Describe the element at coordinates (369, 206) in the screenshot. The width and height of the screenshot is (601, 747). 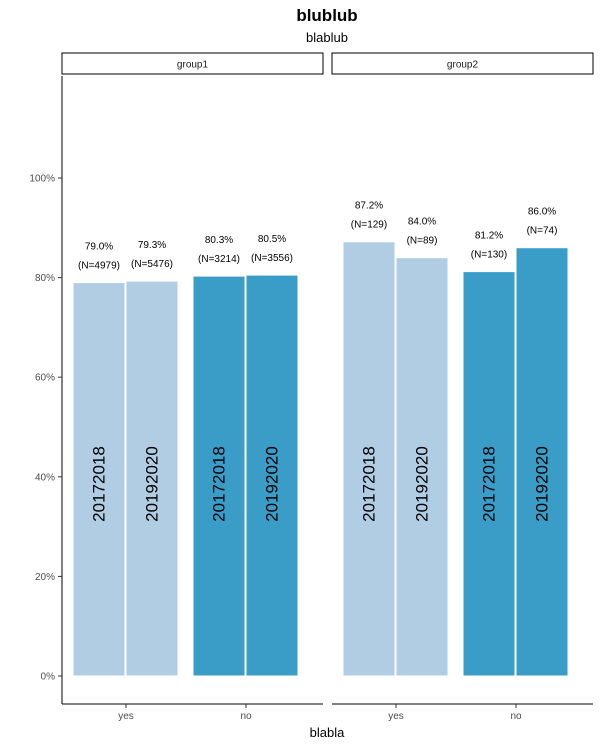
I see `bar-percent-label: 87.2%` at that location.